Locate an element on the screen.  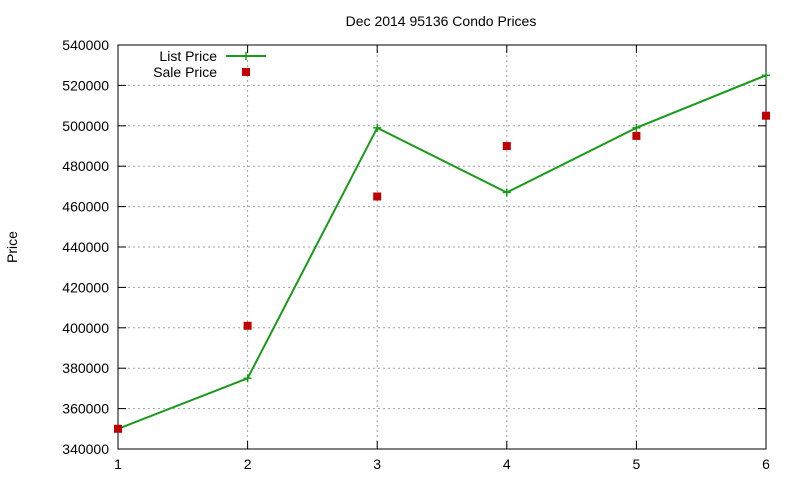
chart-title: Dec 2014 95136 Condo Prices is located at coordinates (441, 21).